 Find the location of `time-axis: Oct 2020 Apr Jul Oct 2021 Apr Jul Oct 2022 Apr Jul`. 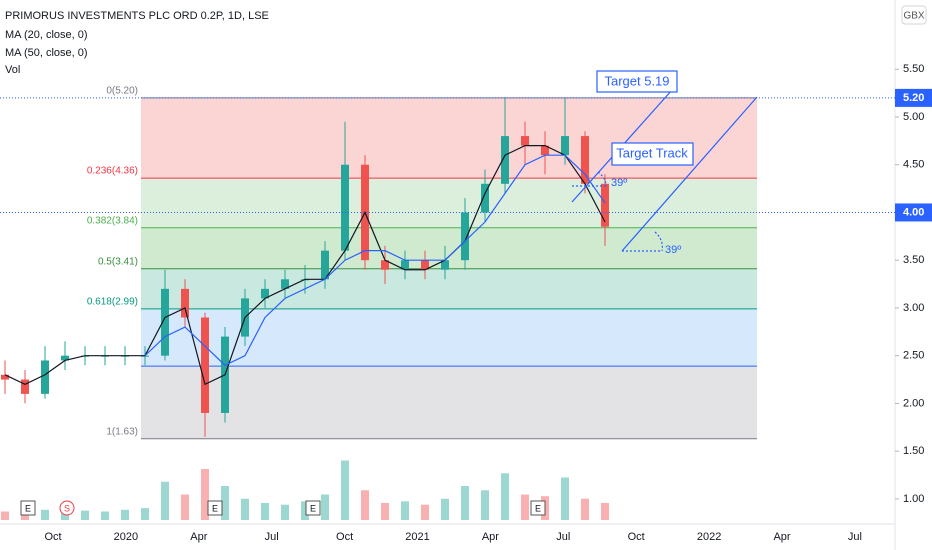

time-axis: Oct 2020 Apr Jul Oct 2021 Apr Jul Oct 2022 Apr Jul is located at coordinates (452, 537).